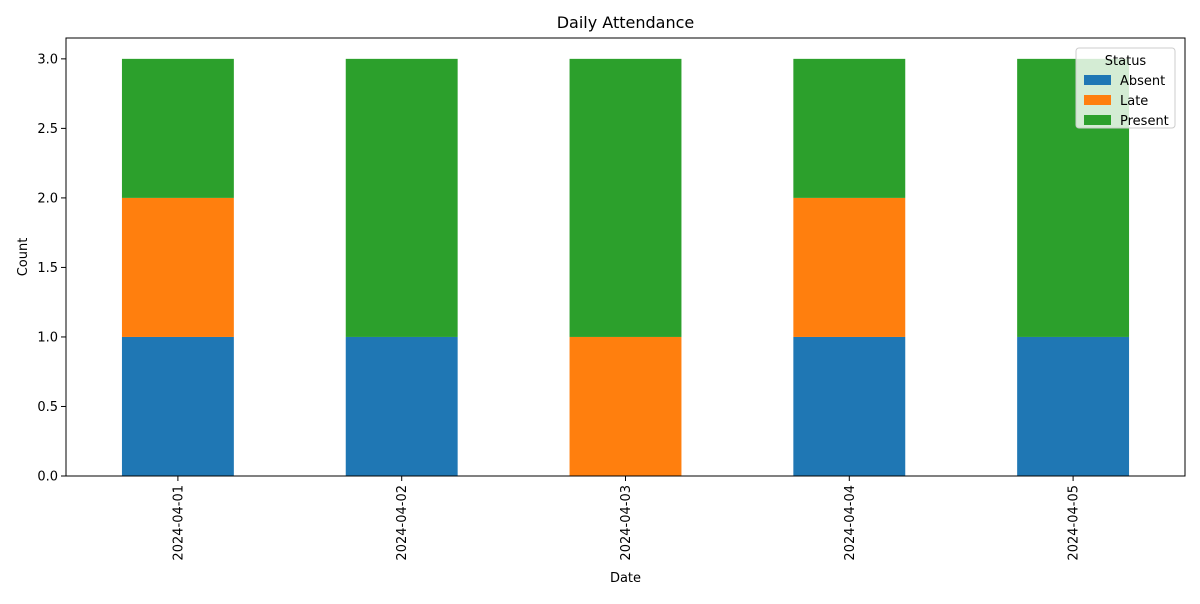  Describe the element at coordinates (1097, 80) in the screenshot. I see `legend-swatch-absent` at that location.